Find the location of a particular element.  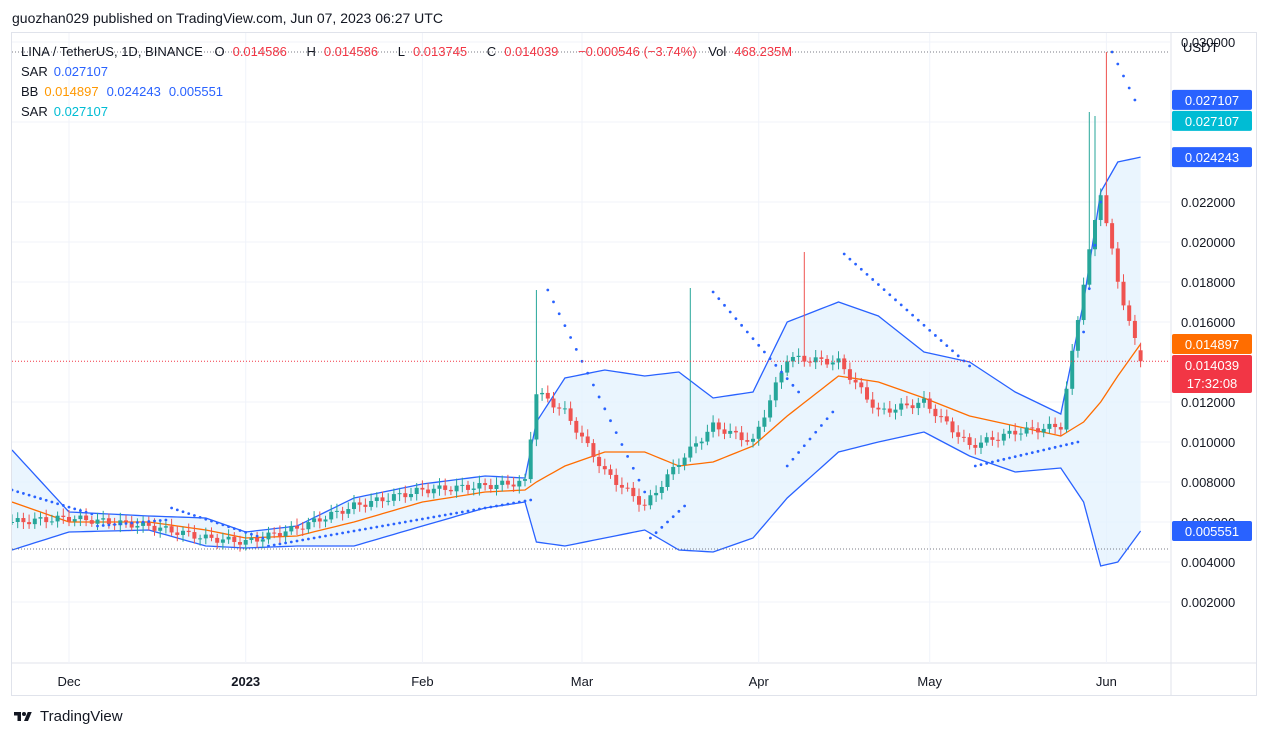

sar-legend-row-2: SAR 0.027107 is located at coordinates (414, 112).